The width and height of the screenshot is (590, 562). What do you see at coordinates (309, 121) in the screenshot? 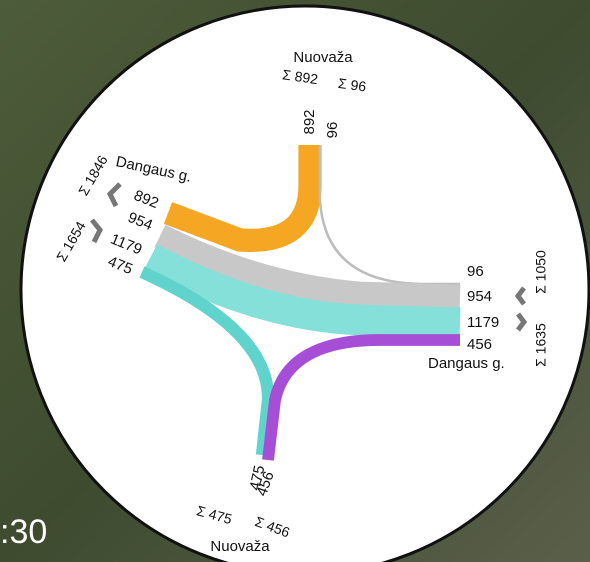
I see `flow-label: 892` at bounding box center [309, 121].